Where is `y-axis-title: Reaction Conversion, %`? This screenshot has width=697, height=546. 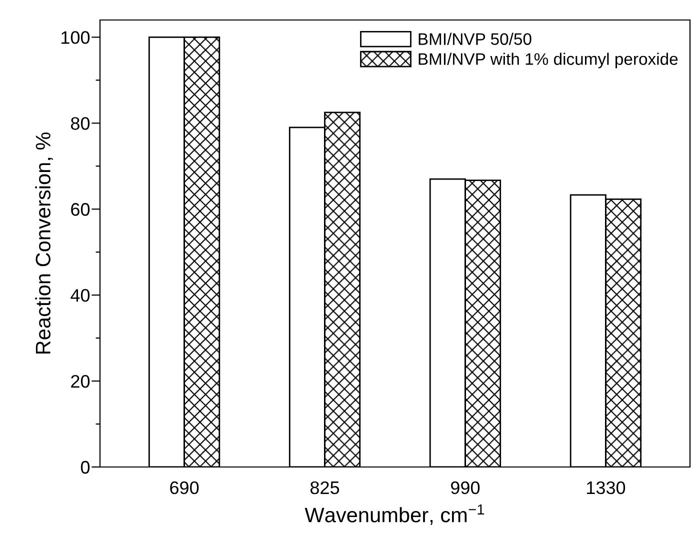 y-axis-title: Reaction Conversion, % is located at coordinates (44, 243).